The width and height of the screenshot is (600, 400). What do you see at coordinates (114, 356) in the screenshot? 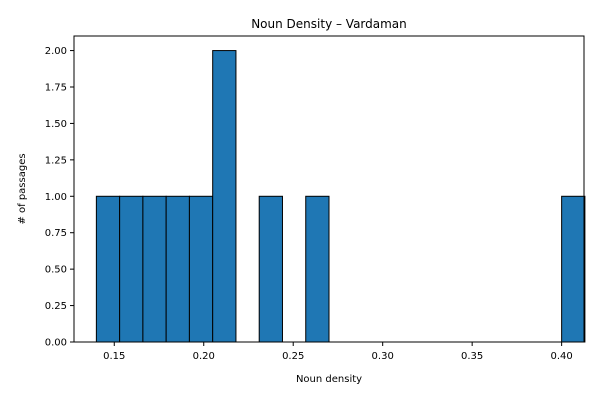
I see `x-tick-label: 0.15` at bounding box center [114, 356].